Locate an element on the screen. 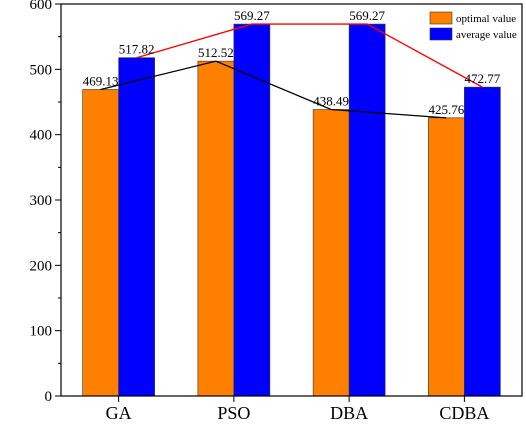 This screenshot has height=428, width=526. y-tick-label: 400 is located at coordinates (41, 136).